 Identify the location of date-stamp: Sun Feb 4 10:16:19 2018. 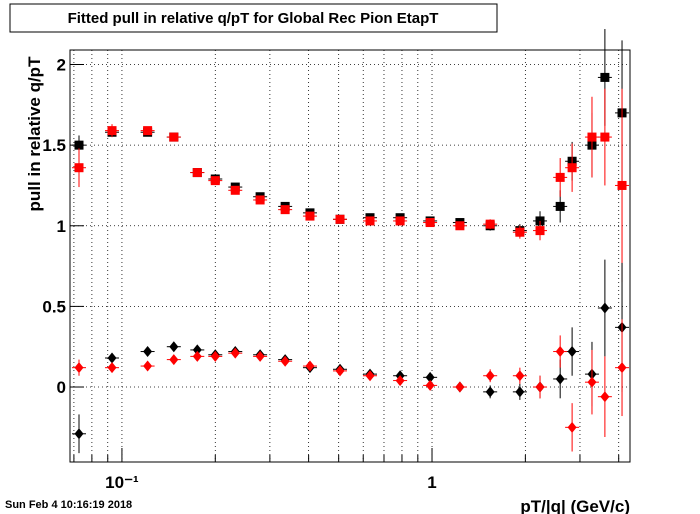
(68, 505).